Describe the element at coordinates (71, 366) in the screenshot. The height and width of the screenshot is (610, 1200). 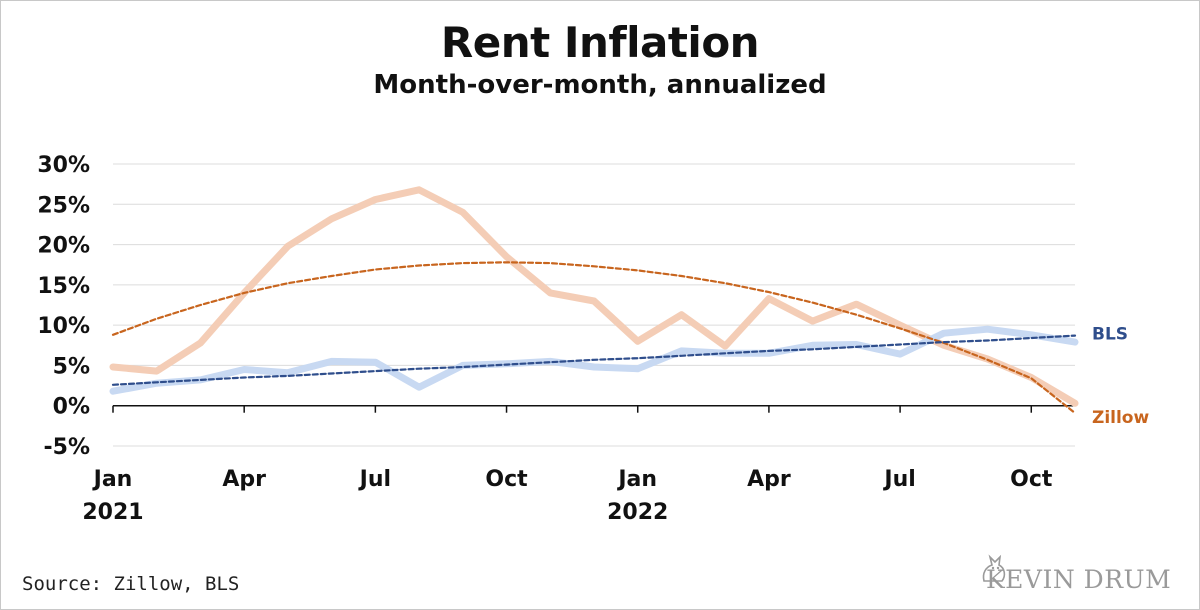
I see `y-tick-label: 5%` at that location.